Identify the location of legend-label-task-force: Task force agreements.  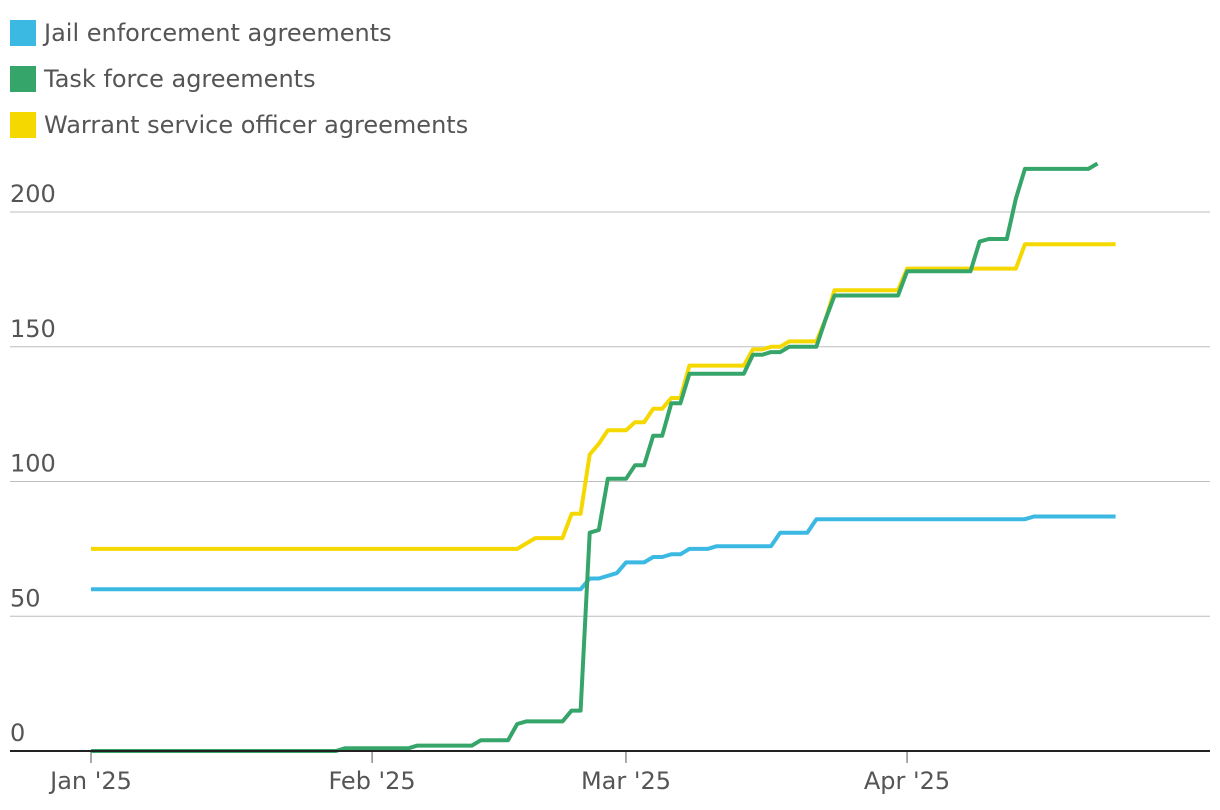
(180, 79).